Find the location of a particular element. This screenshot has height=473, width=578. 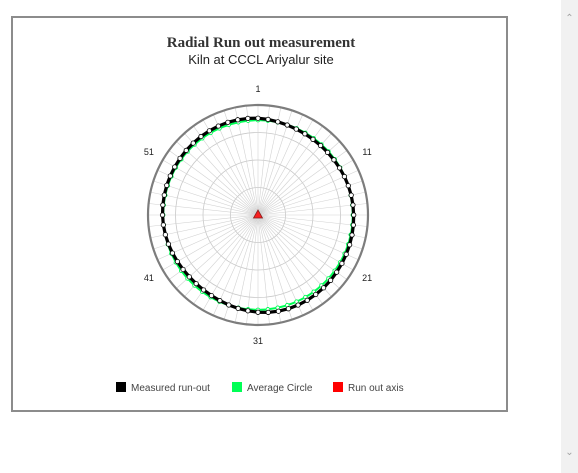

runout-axis-series is located at coordinates (258, 214).